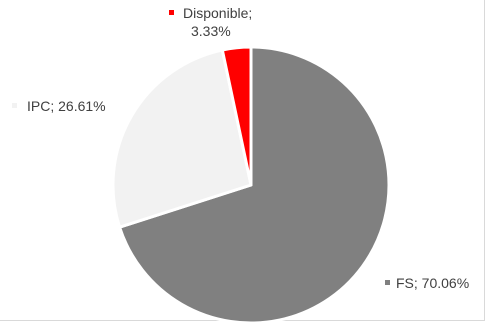 The image size is (486, 322). Describe the element at coordinates (14, 105) in the screenshot. I see `ipc-label-marker` at that location.